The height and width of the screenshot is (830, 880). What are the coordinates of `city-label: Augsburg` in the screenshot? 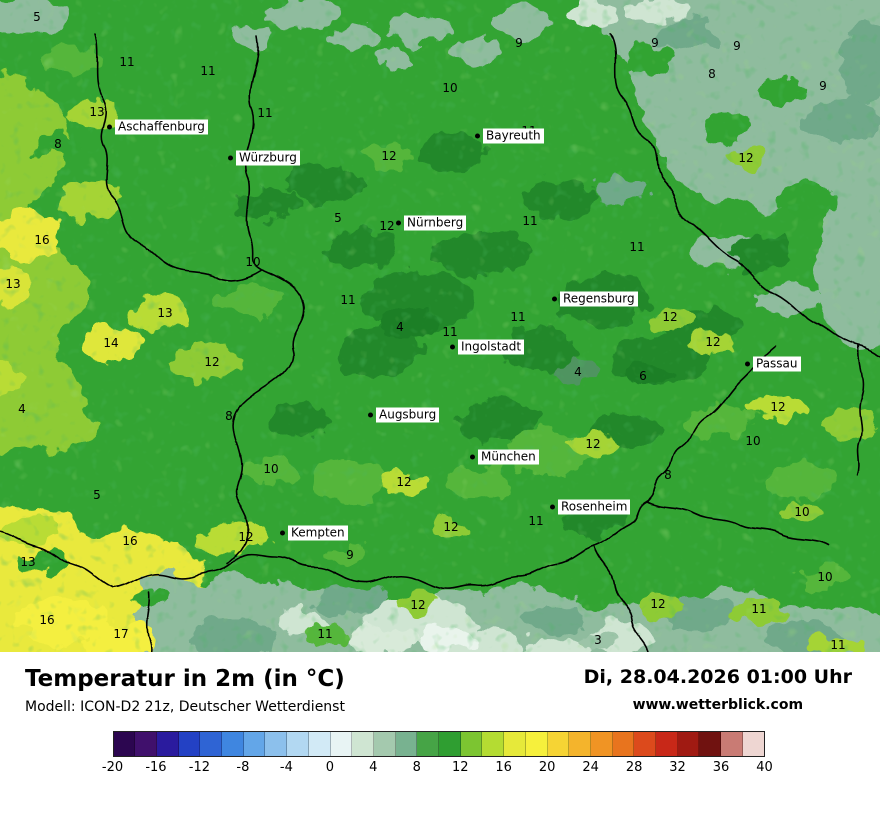 It's located at (408, 415).